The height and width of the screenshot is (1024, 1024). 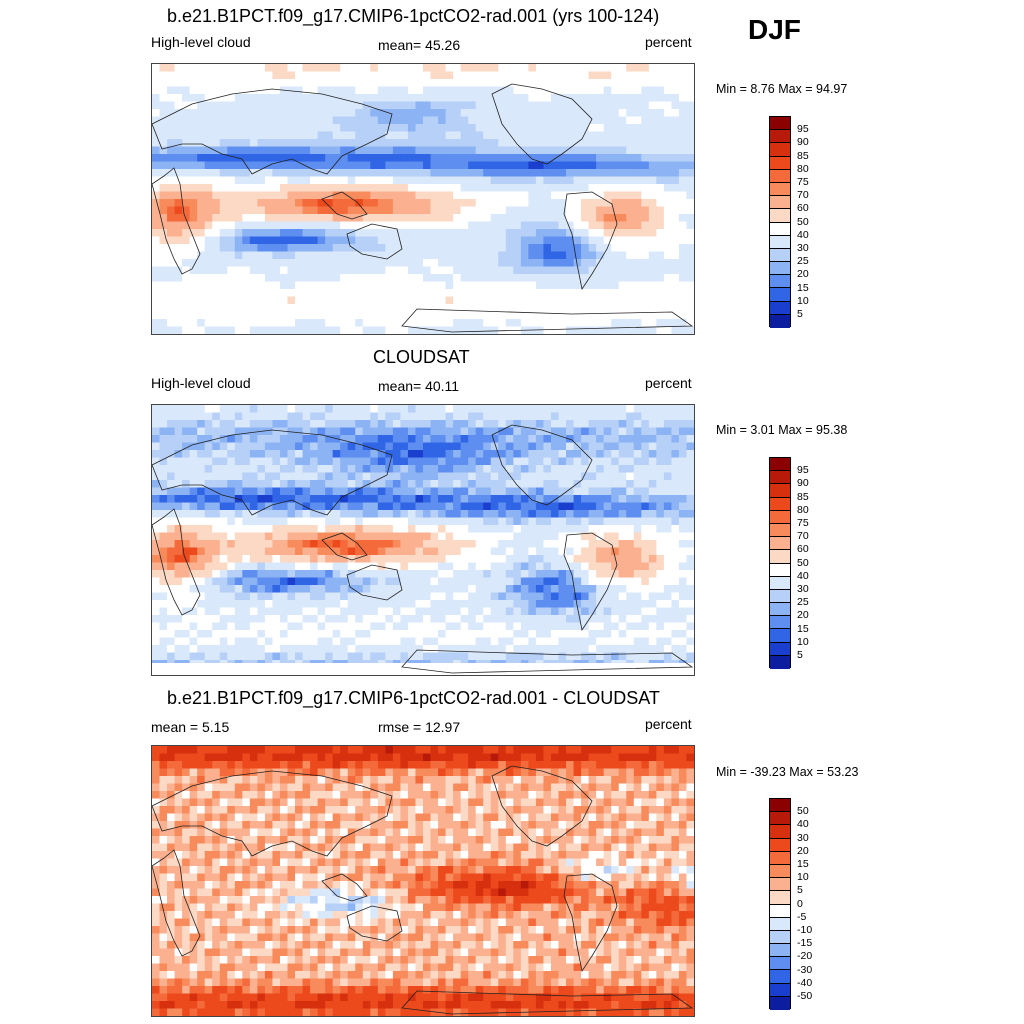 What do you see at coordinates (423, 669) in the screenshot?
I see `missing-data-band` at bounding box center [423, 669].